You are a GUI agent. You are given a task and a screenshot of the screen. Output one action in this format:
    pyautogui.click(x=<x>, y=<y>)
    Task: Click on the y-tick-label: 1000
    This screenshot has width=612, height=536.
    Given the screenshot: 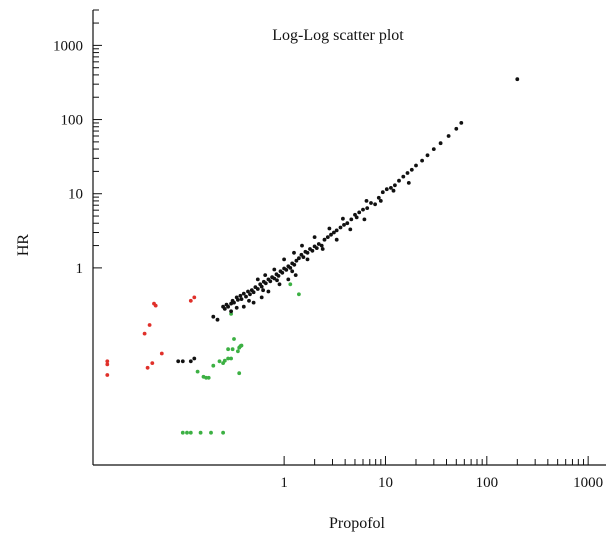 What is the action you would take?
    pyautogui.click(x=68, y=46)
    